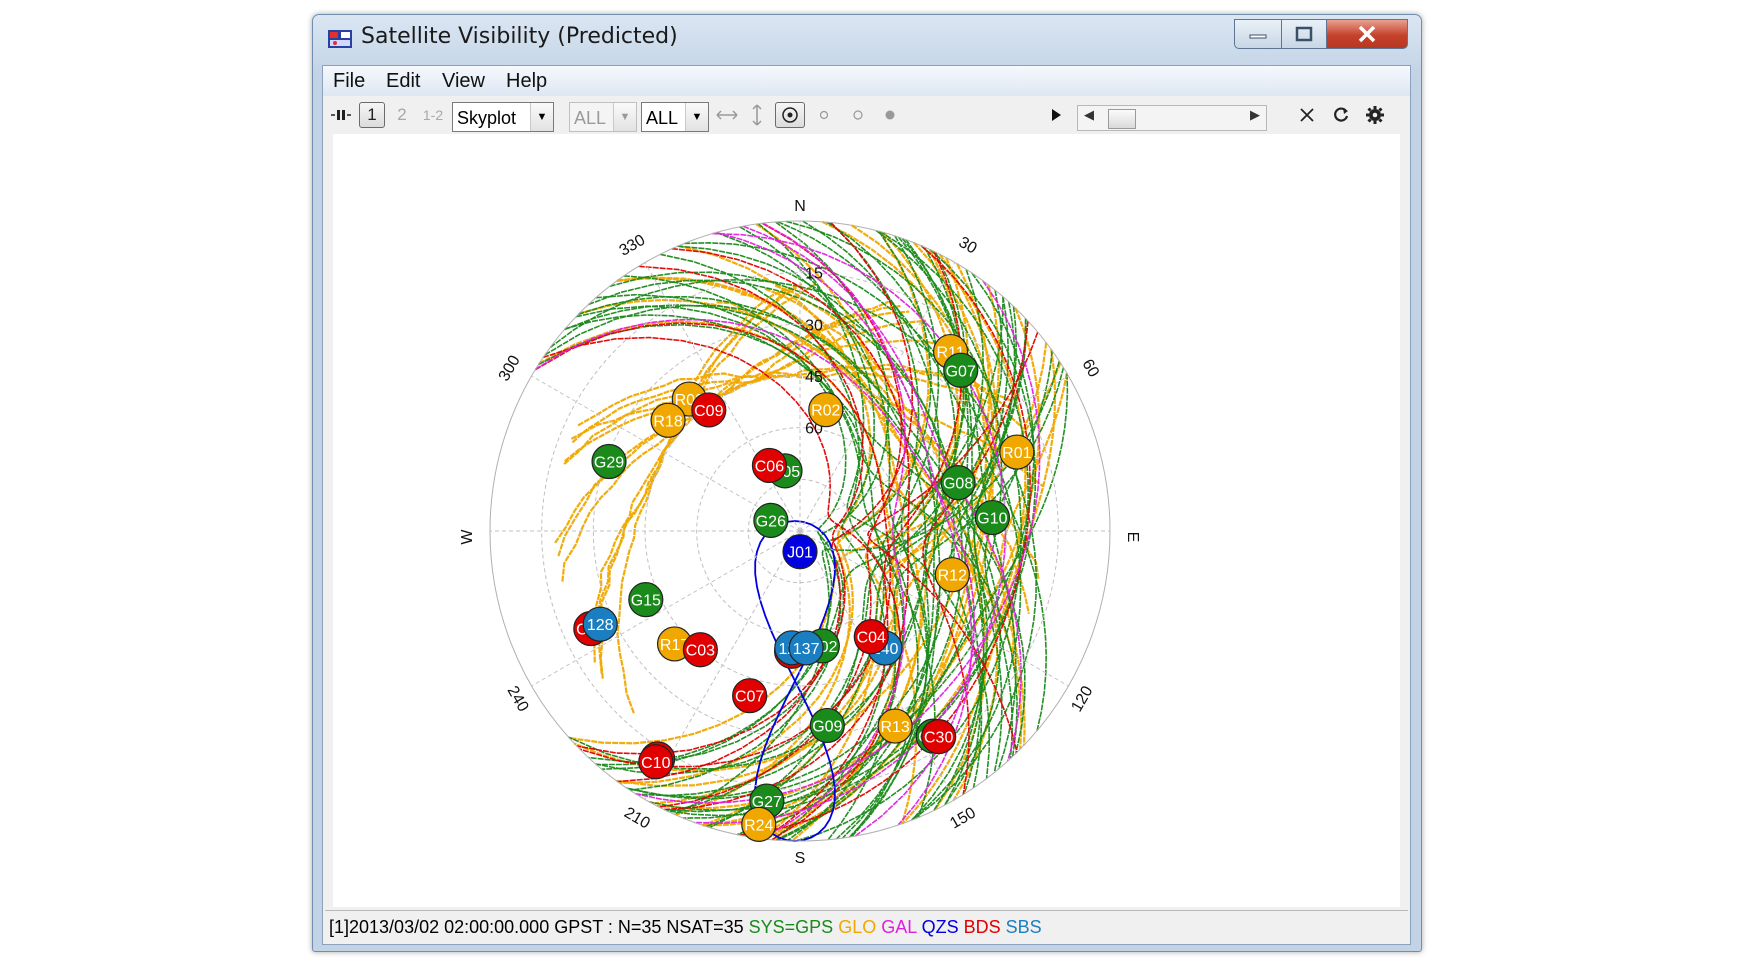 Image resolution: width=1737 pixels, height=961 pixels. What do you see at coordinates (637, 818) in the screenshot?
I see `azimuth-label: 210` at bounding box center [637, 818].